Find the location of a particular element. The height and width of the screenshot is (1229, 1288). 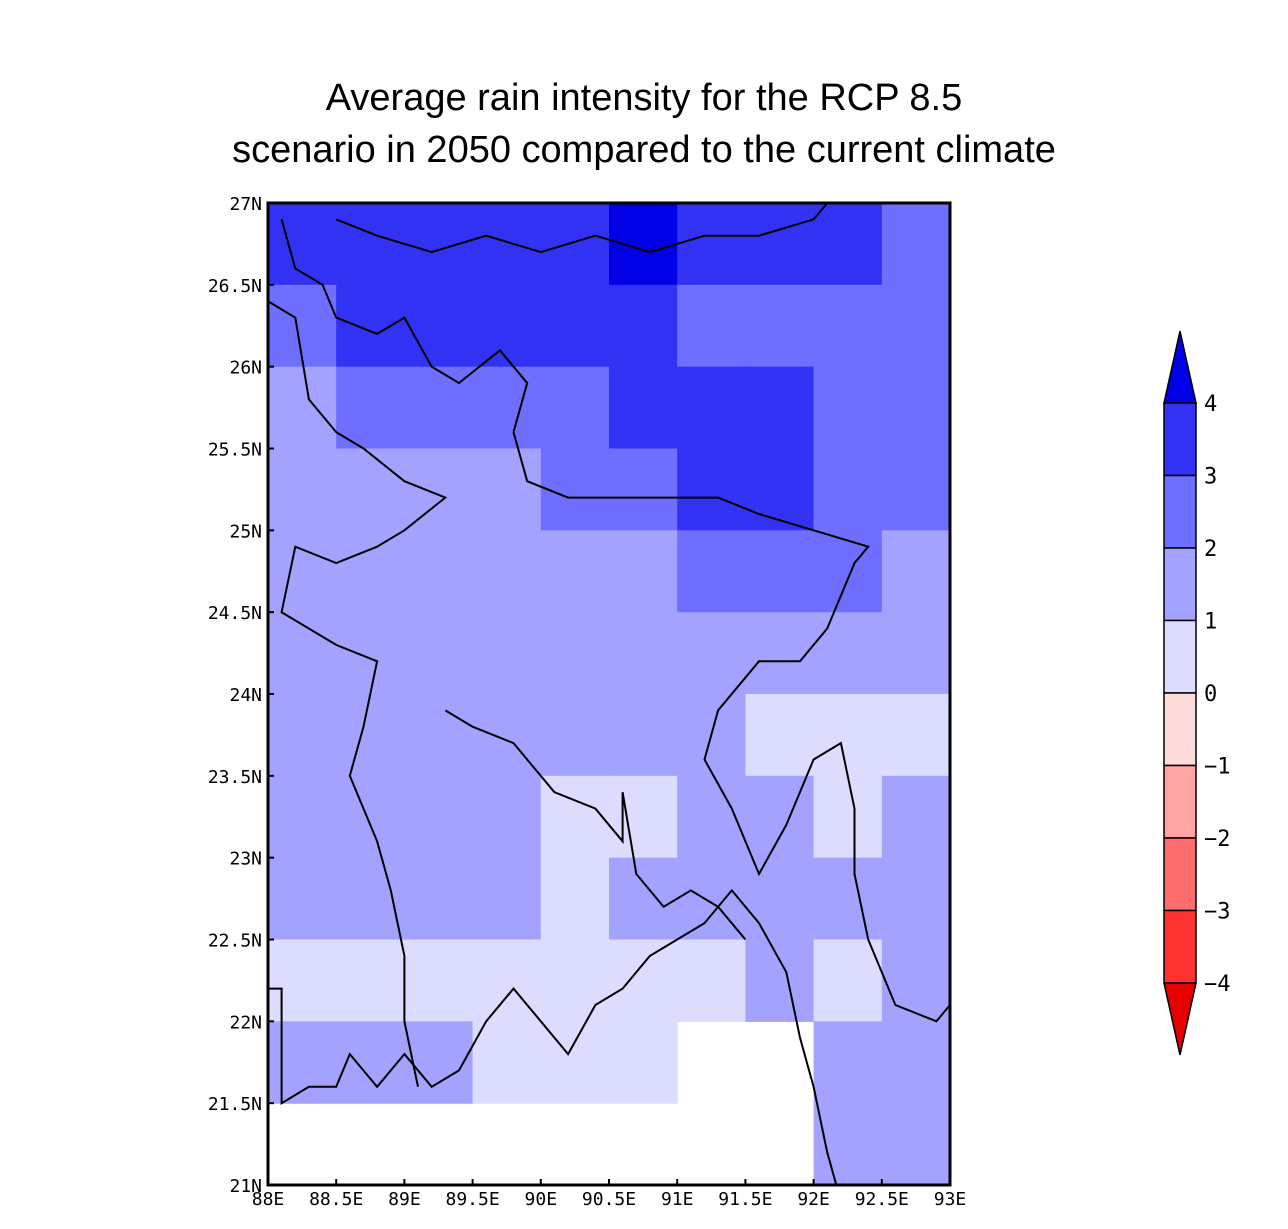

colorbar: 4 3 2 1 0 −1 −2 −3 −4 is located at coordinates (1197, 693).